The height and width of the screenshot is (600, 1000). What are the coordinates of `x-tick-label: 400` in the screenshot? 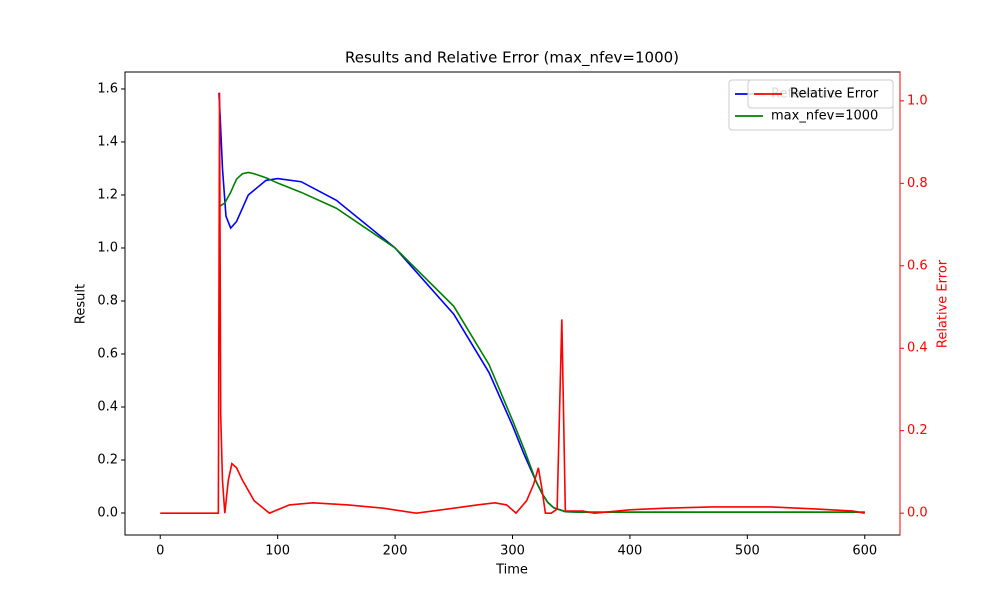 It's located at (630, 551).